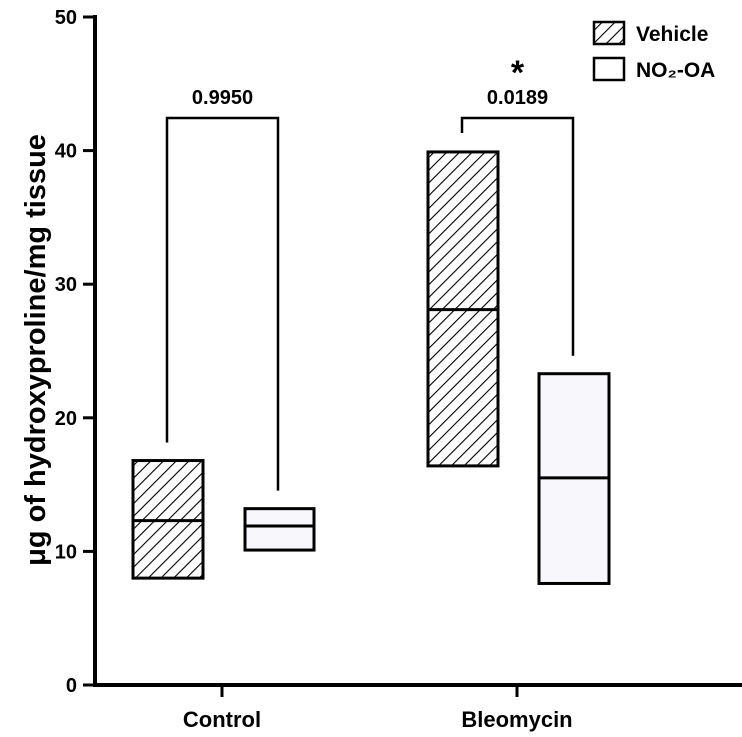  What do you see at coordinates (609, 33) in the screenshot?
I see `legend-swatch-hatched` at bounding box center [609, 33].